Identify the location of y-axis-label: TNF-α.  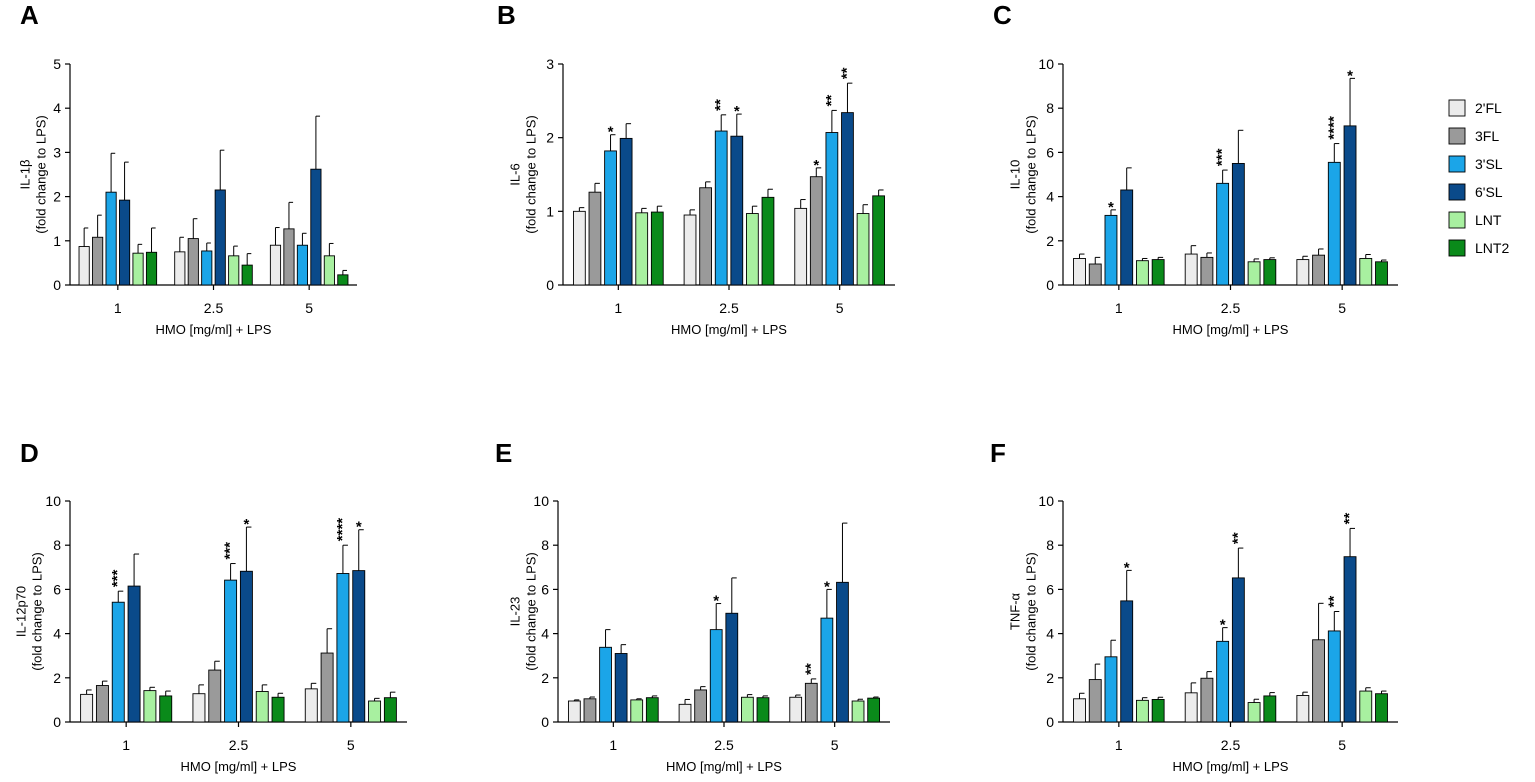
(1014, 611).